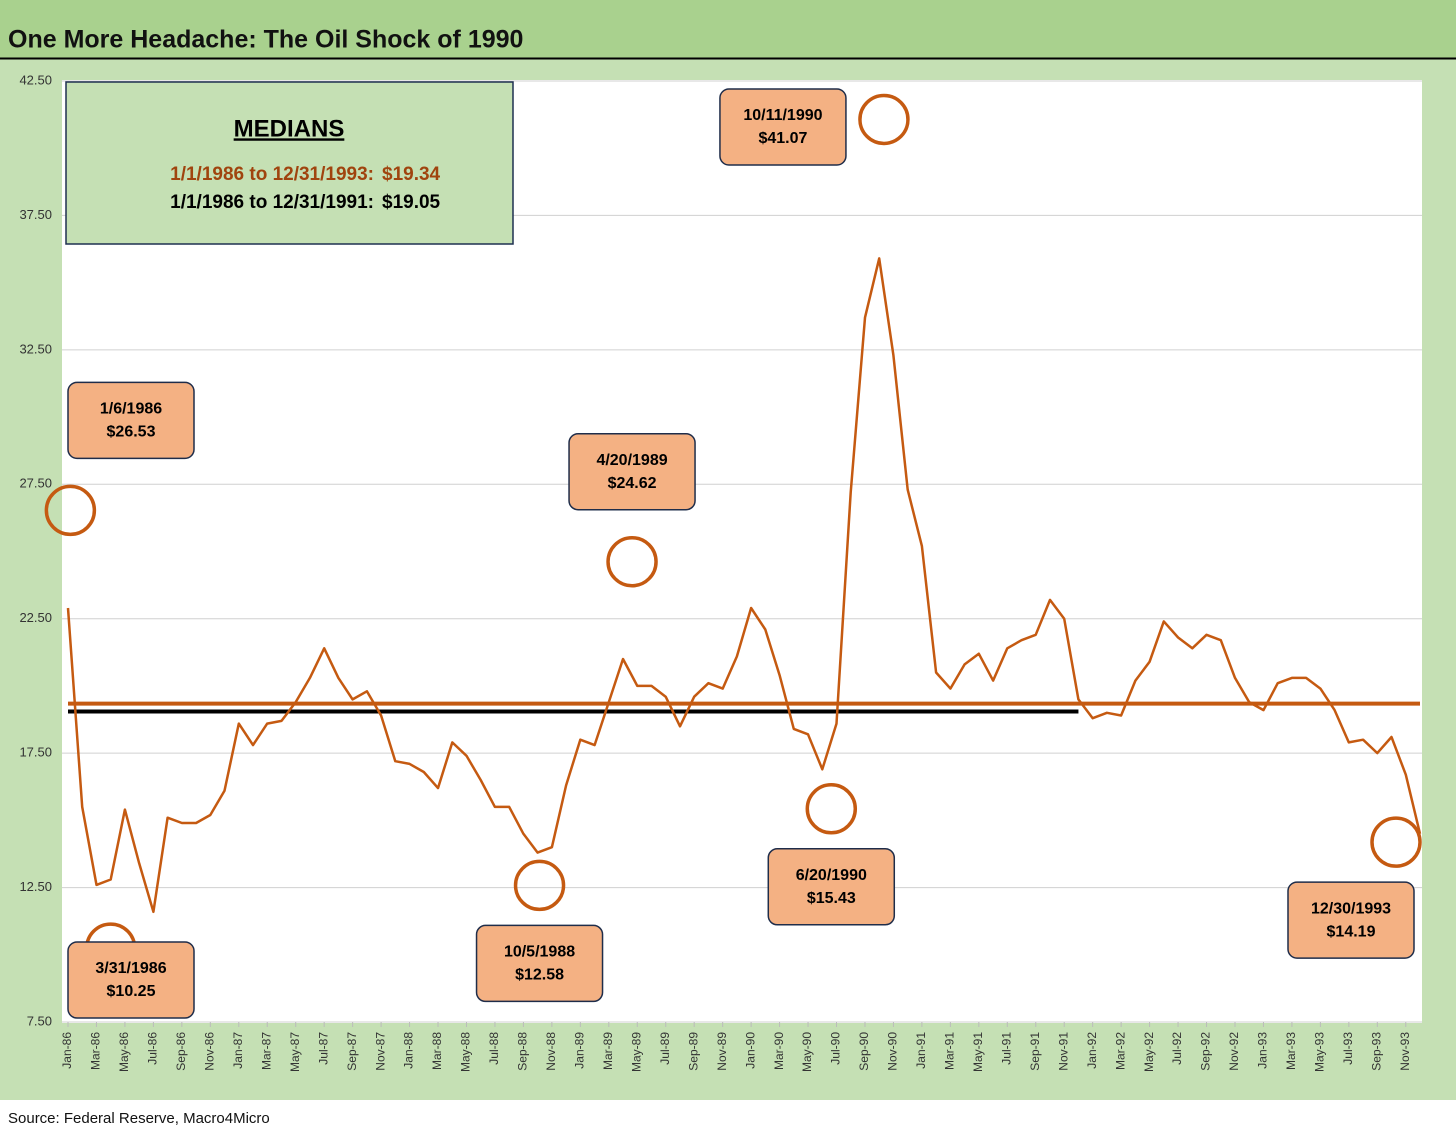 The height and width of the screenshot is (1138, 1456). I want to click on x-tick-label: Jan-87, so click(238, 1050).